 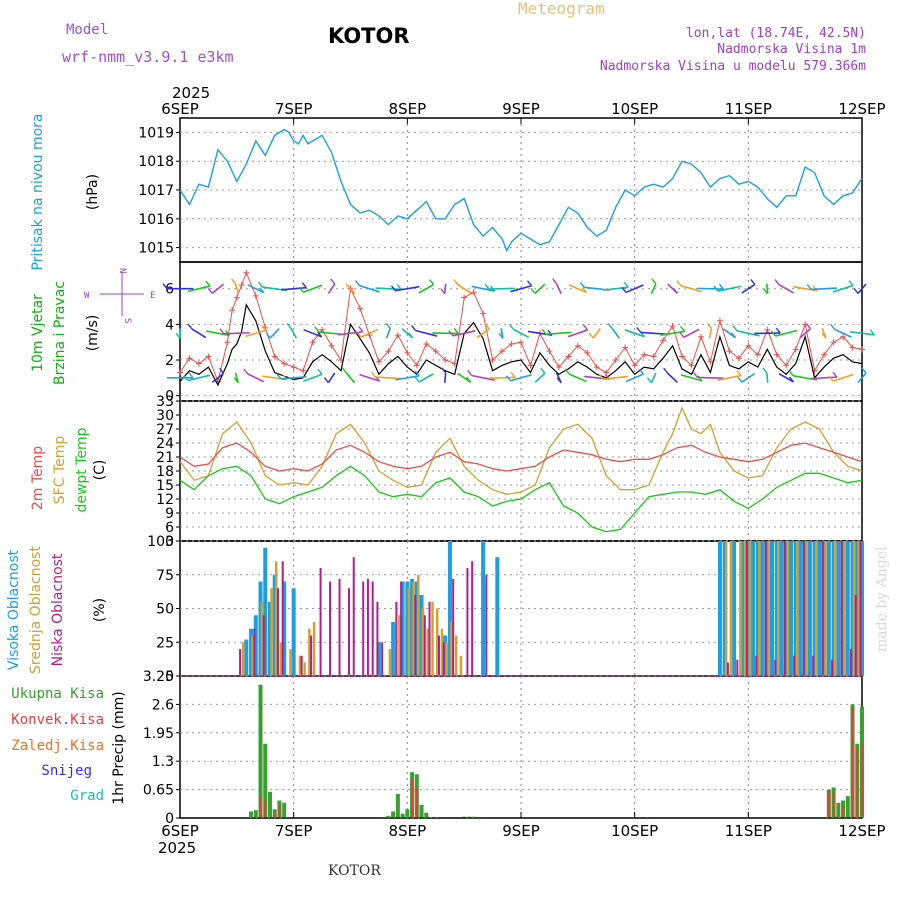 What do you see at coordinates (165, 643) in the screenshot?
I see `ytick-label: 25` at bounding box center [165, 643].